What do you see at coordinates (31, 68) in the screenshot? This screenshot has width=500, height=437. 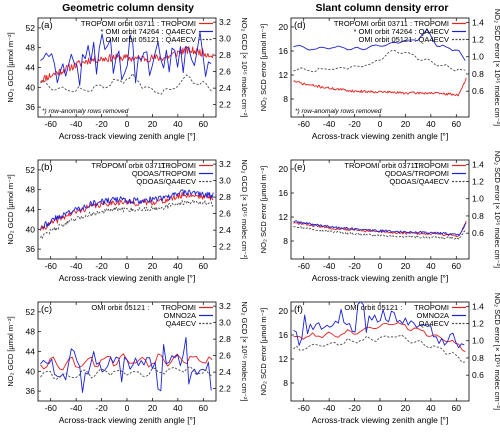 I see `y-tick-label: 44` at bounding box center [31, 68].